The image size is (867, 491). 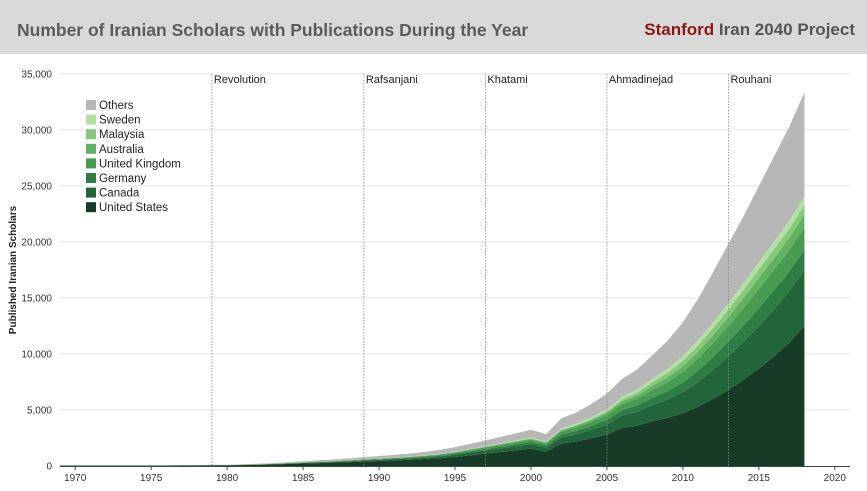 What do you see at coordinates (151, 478) in the screenshot?
I see `x-tick-label: 1975` at bounding box center [151, 478].